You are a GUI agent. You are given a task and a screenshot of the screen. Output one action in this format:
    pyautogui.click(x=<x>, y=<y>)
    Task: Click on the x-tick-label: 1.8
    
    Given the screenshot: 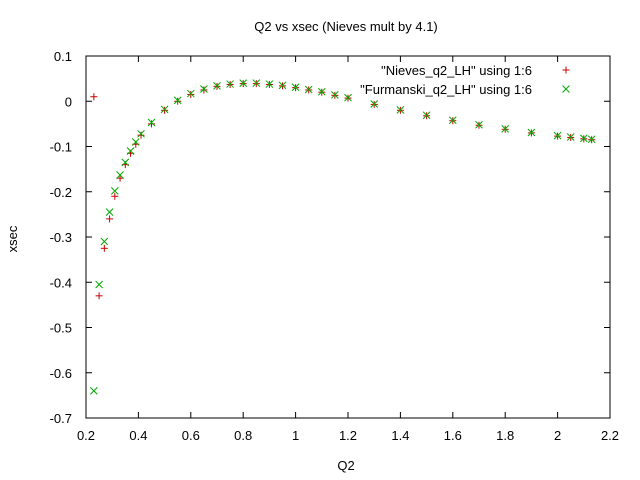 What is the action you would take?
    pyautogui.click(x=505, y=435)
    